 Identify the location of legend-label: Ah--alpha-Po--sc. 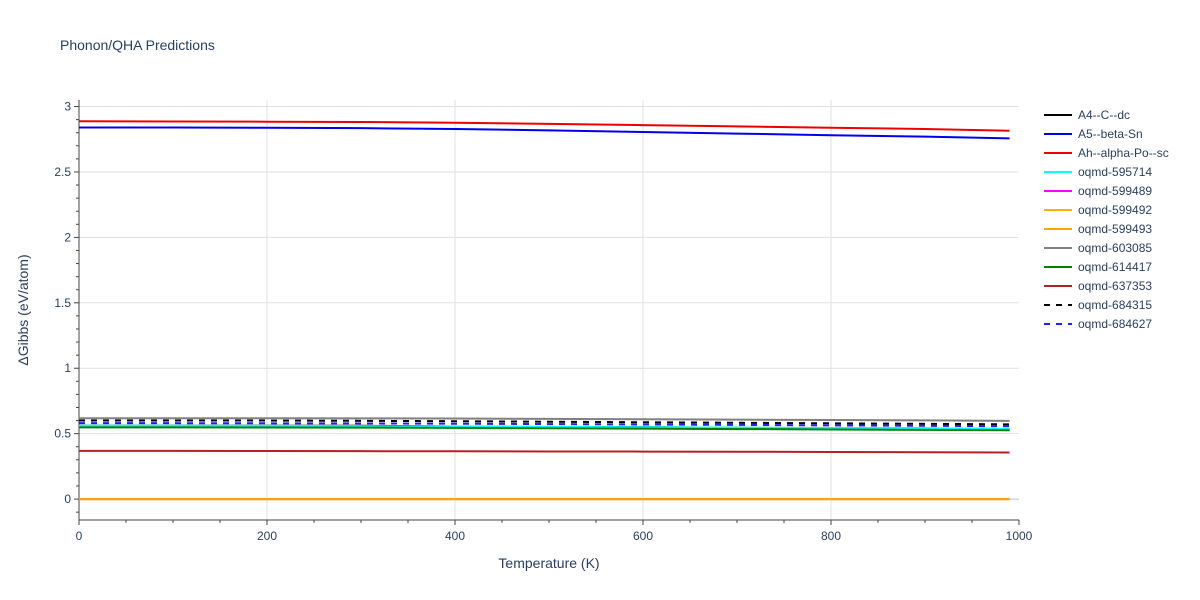
(1123, 153).